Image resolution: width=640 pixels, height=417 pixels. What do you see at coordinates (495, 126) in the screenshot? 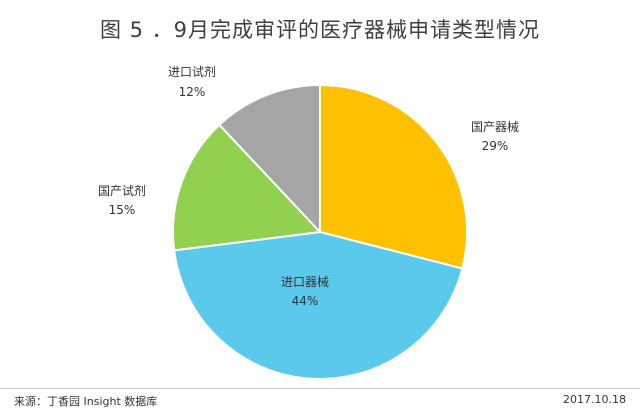
I see `slice-name-label: 国产器械` at bounding box center [495, 126].